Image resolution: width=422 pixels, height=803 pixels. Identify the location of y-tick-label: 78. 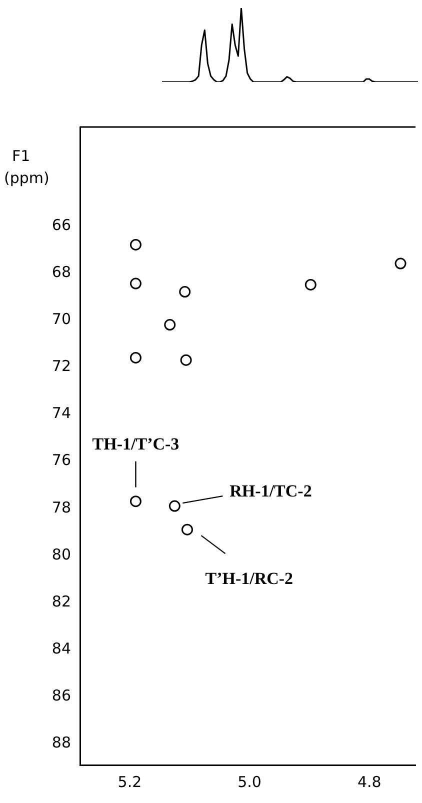
(61, 507).